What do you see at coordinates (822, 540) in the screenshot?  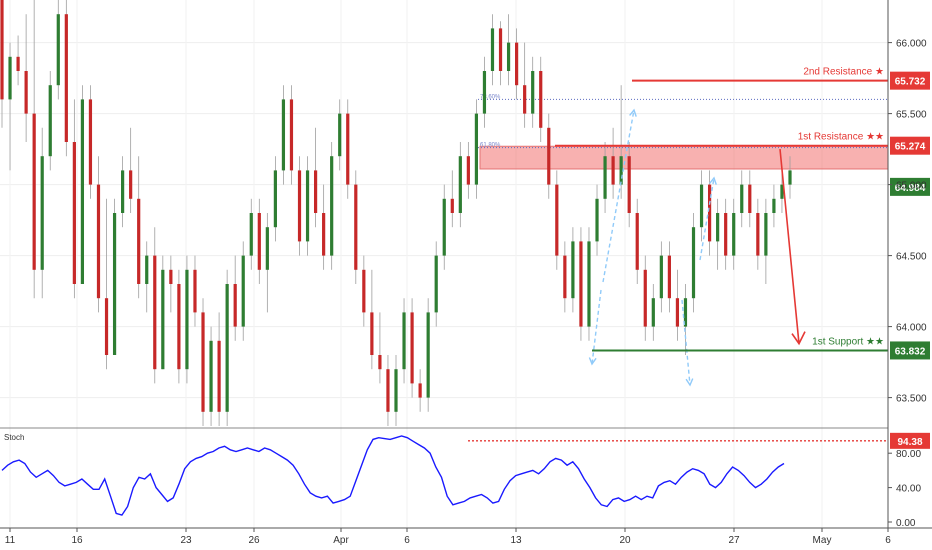 I see `time-tick-label: May` at bounding box center [822, 540].